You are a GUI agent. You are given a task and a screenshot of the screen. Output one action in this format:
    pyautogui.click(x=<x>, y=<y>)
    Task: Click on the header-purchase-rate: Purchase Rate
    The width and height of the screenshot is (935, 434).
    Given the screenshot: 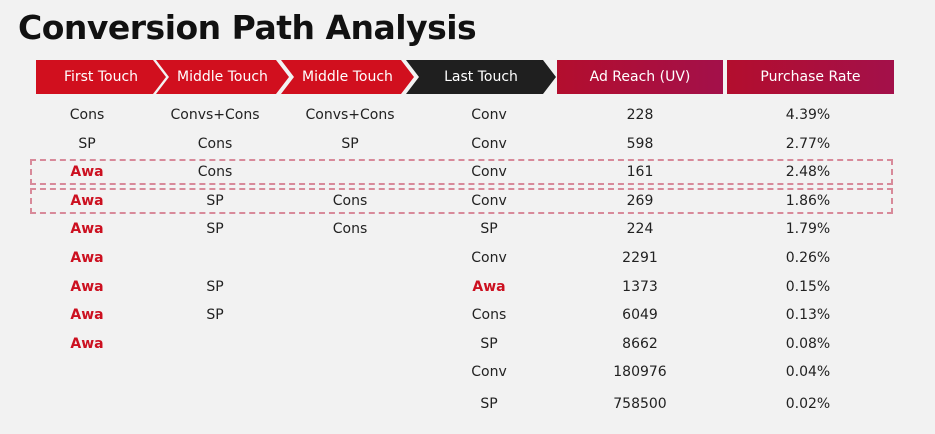 What is the action you would take?
    pyautogui.click(x=810, y=77)
    